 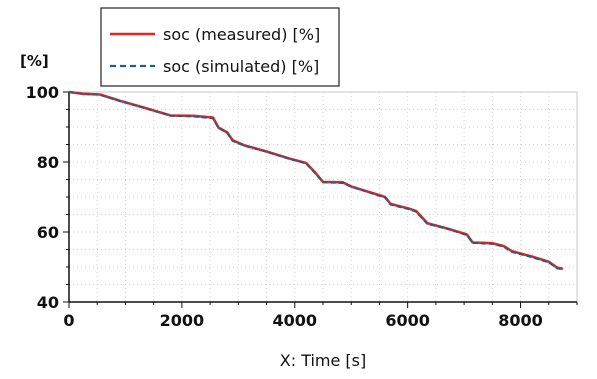 I want to click on legend: soc (measured) [%] soc (simulated) [%], so click(x=220, y=47).